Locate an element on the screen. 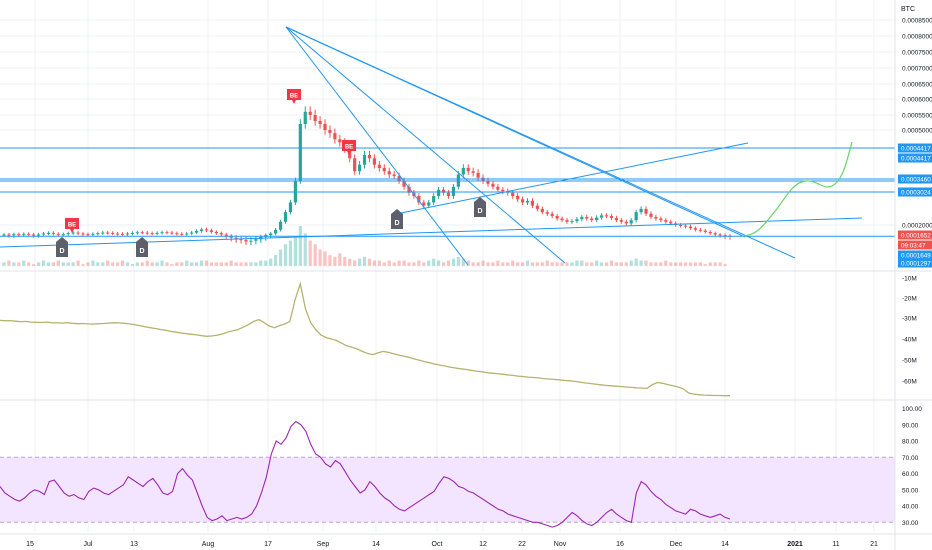 The width and height of the screenshot is (932, 550). trend-support-line is located at coordinates (431, 232).